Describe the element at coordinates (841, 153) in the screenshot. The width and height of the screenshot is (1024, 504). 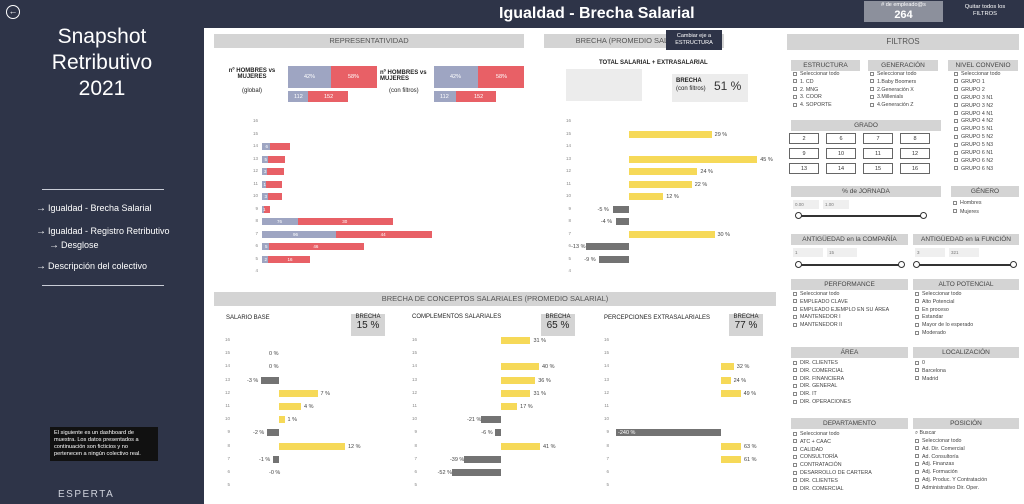
I see `grado-button: 10` at that location.